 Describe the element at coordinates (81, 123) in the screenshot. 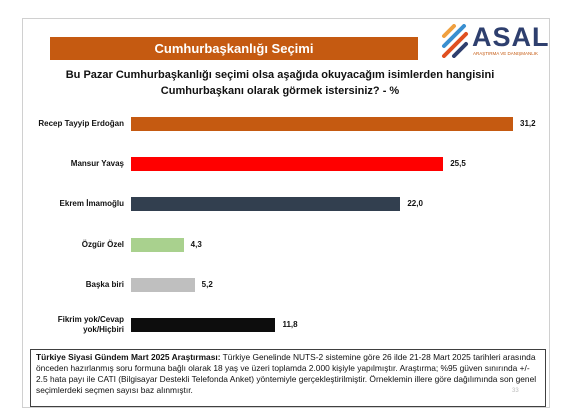

I see `category-label: Recep Tayyip Erdoğan` at that location.